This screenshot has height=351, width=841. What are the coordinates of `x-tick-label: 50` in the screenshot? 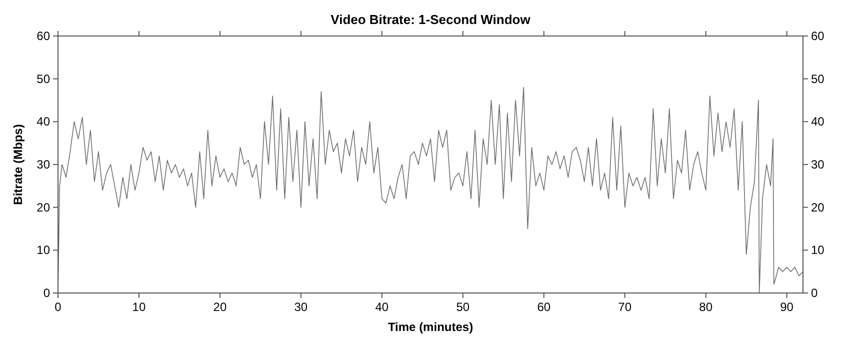 It's located at (463, 307).